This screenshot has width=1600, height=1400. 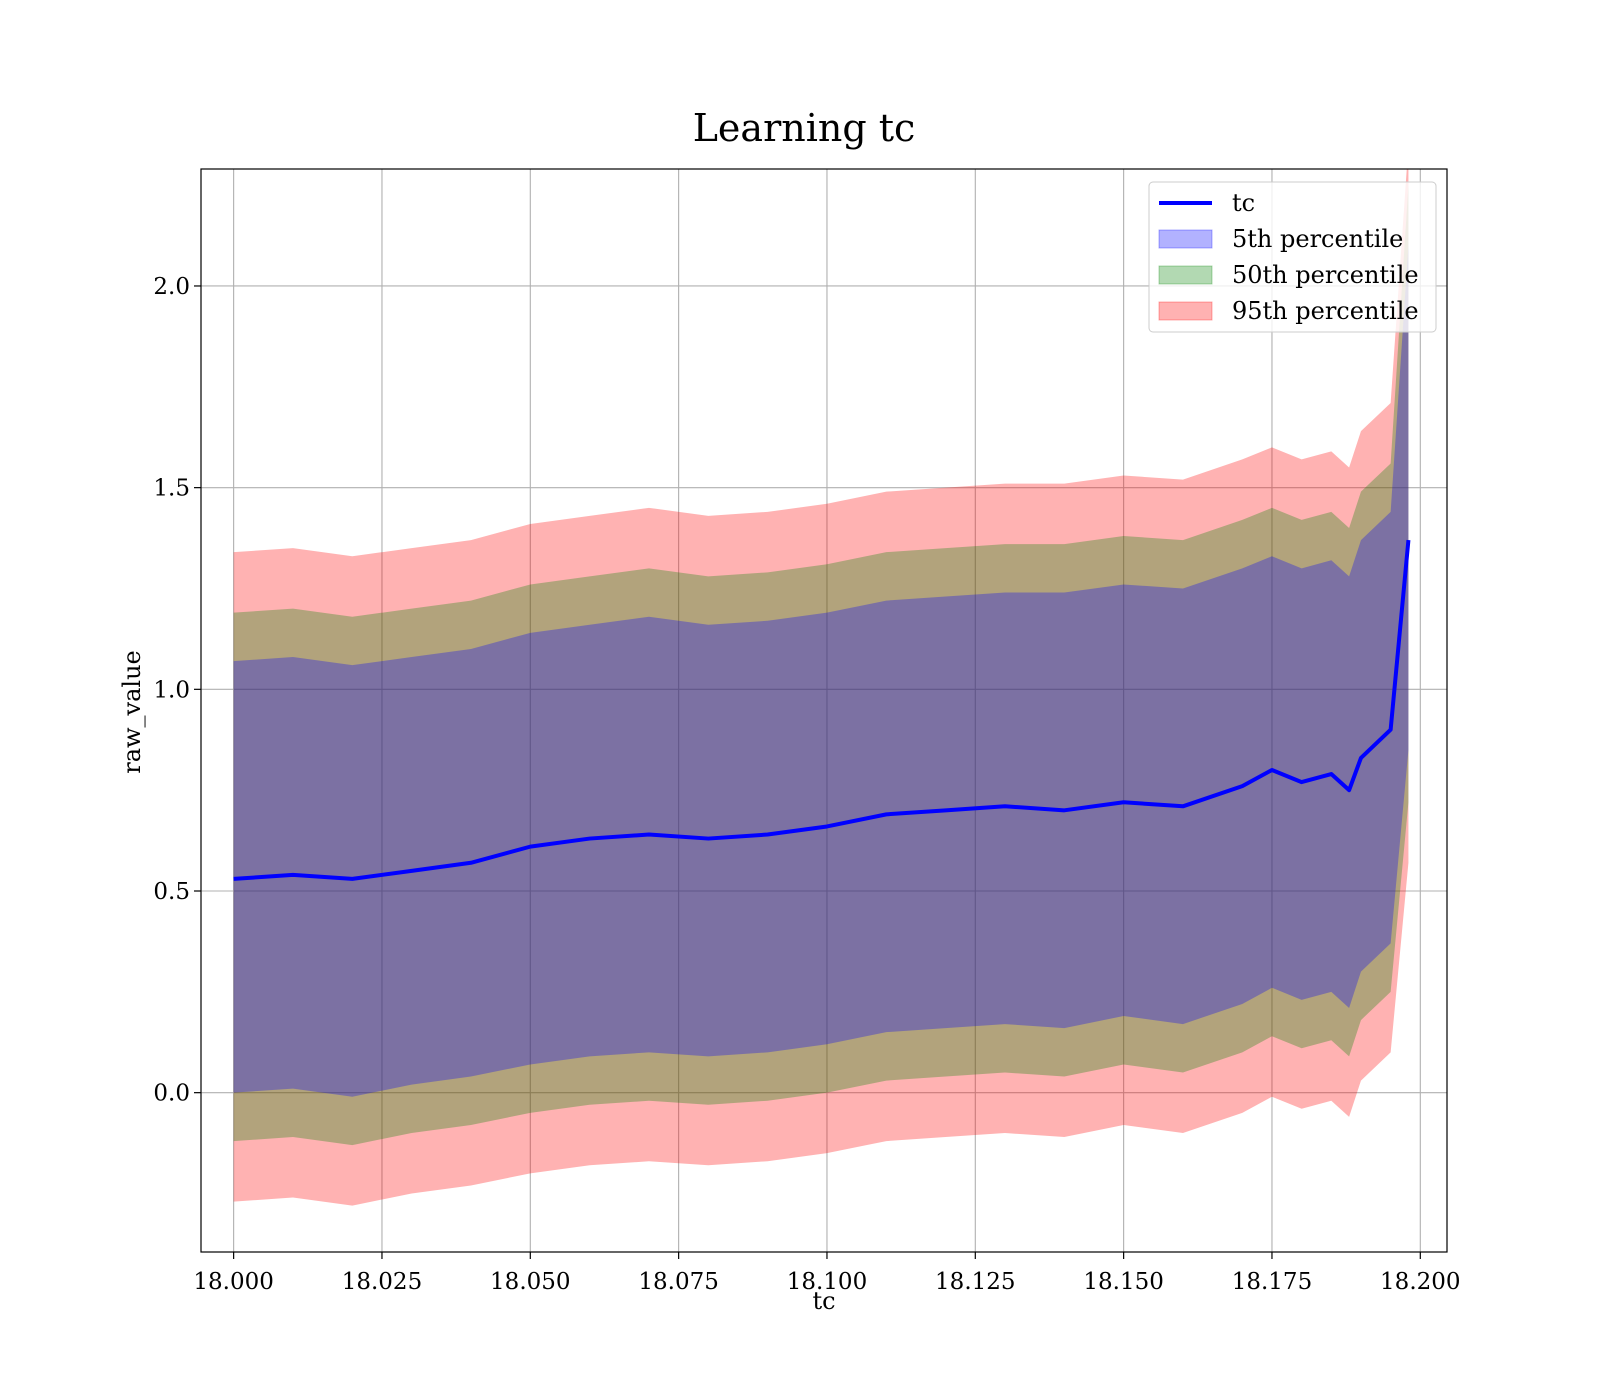 What do you see at coordinates (827, 1282) in the screenshot?
I see `x-tick-label: 18.100` at bounding box center [827, 1282].